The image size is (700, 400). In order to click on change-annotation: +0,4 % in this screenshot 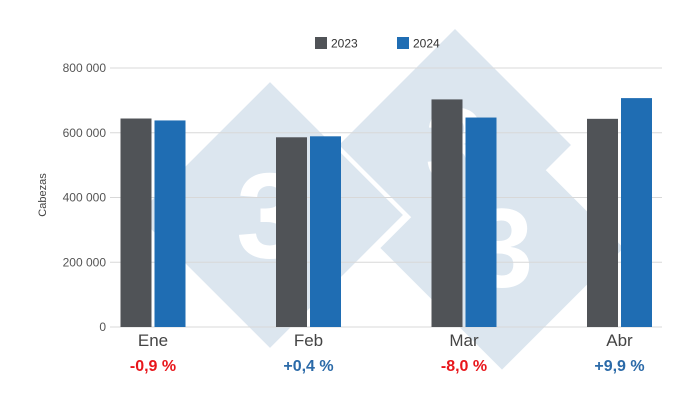, I will do `click(308, 366)`.